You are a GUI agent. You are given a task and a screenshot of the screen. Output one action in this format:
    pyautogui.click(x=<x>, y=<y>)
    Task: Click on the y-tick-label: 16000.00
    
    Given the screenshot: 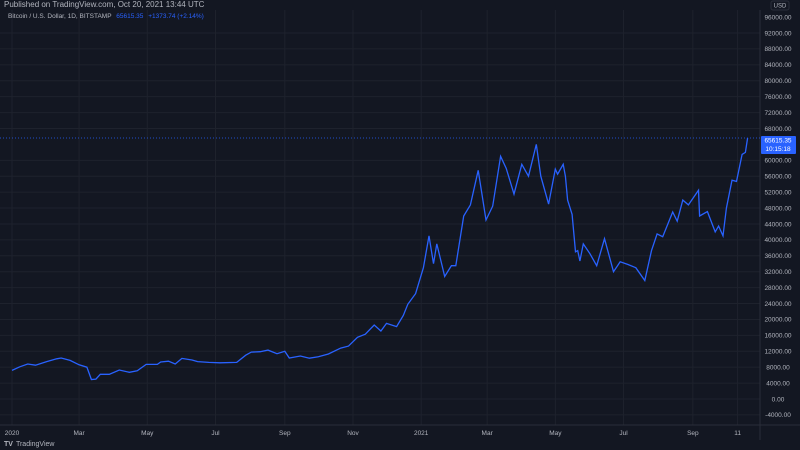 What is the action you would take?
    pyautogui.click(x=777, y=336)
    